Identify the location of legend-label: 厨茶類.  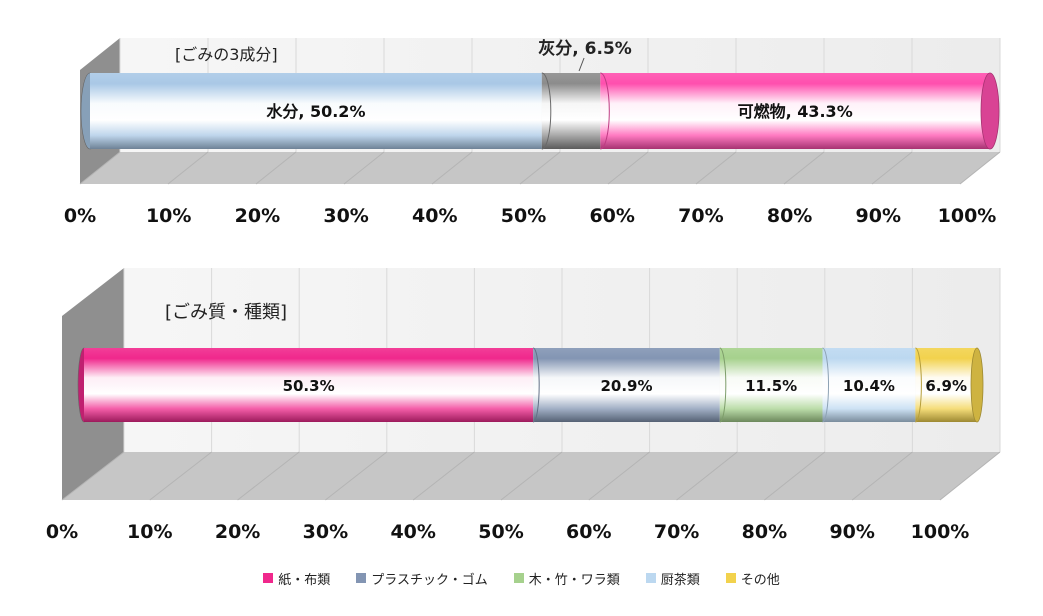
(680, 580).